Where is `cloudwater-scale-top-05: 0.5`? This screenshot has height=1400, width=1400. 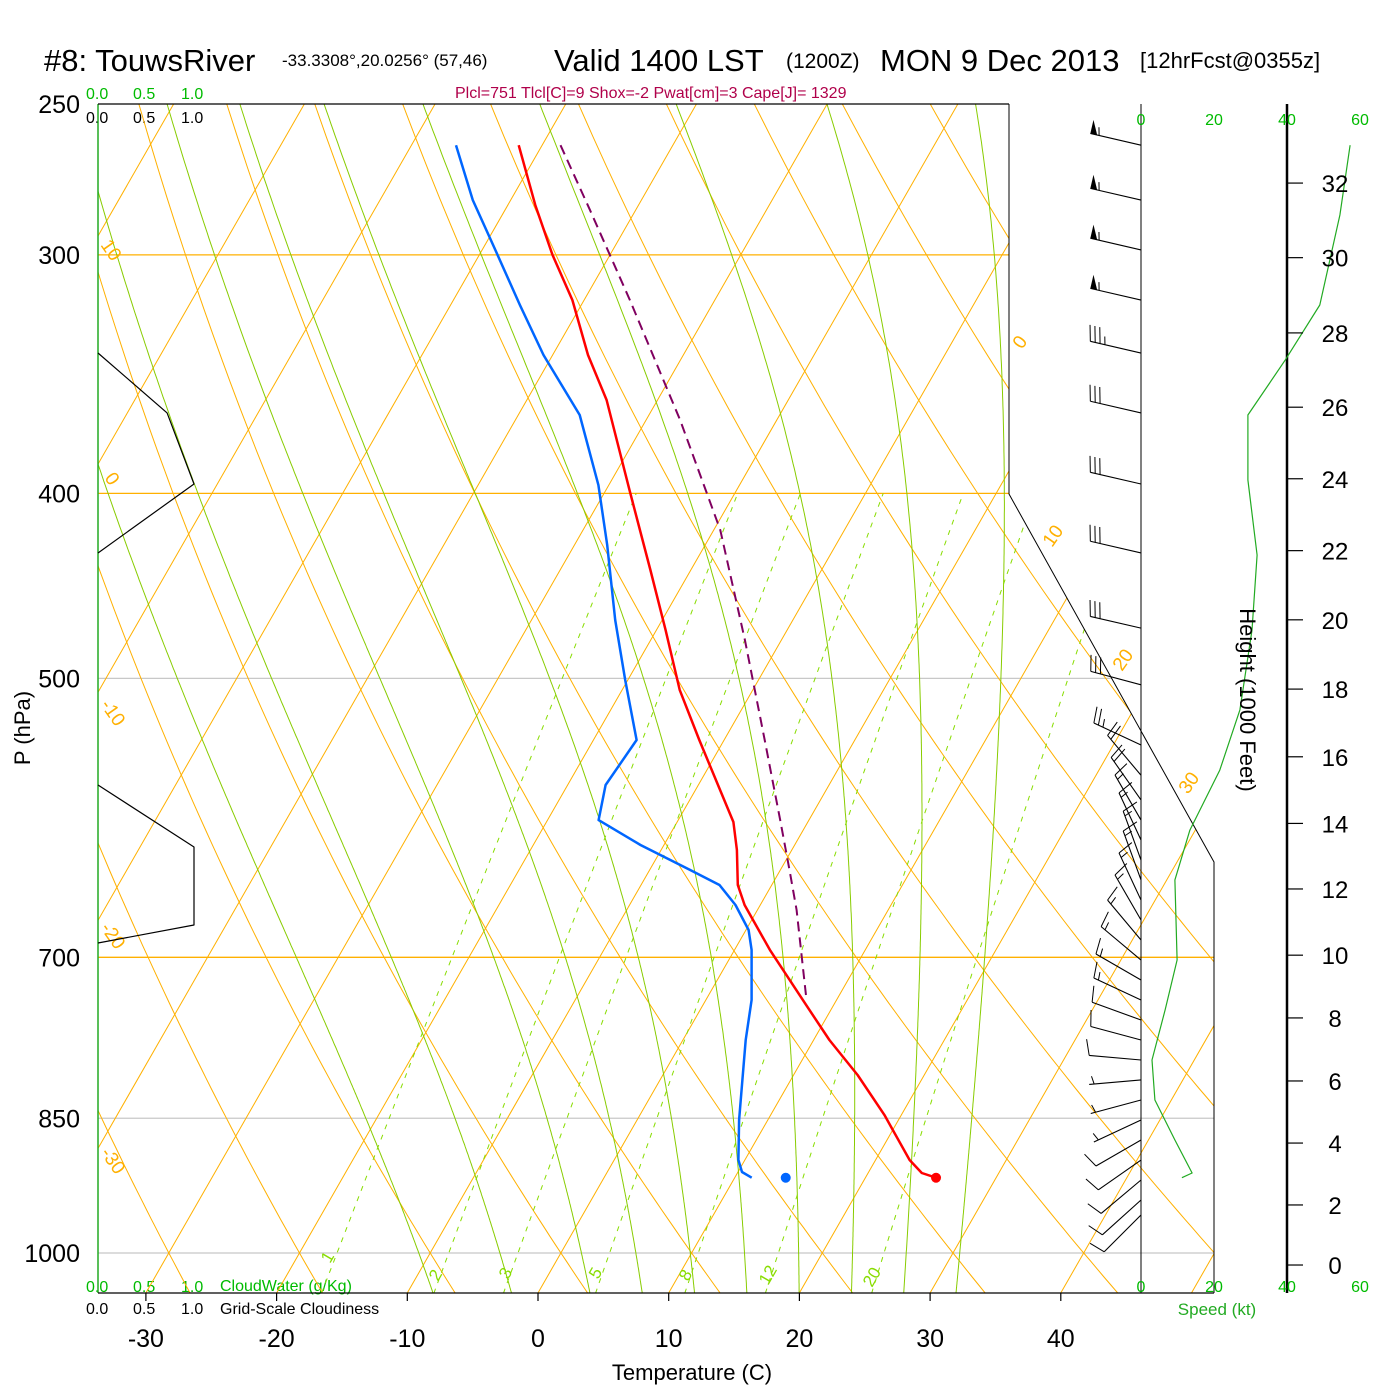
cloudwater-scale-top-05: 0.5 is located at coordinates (144, 94).